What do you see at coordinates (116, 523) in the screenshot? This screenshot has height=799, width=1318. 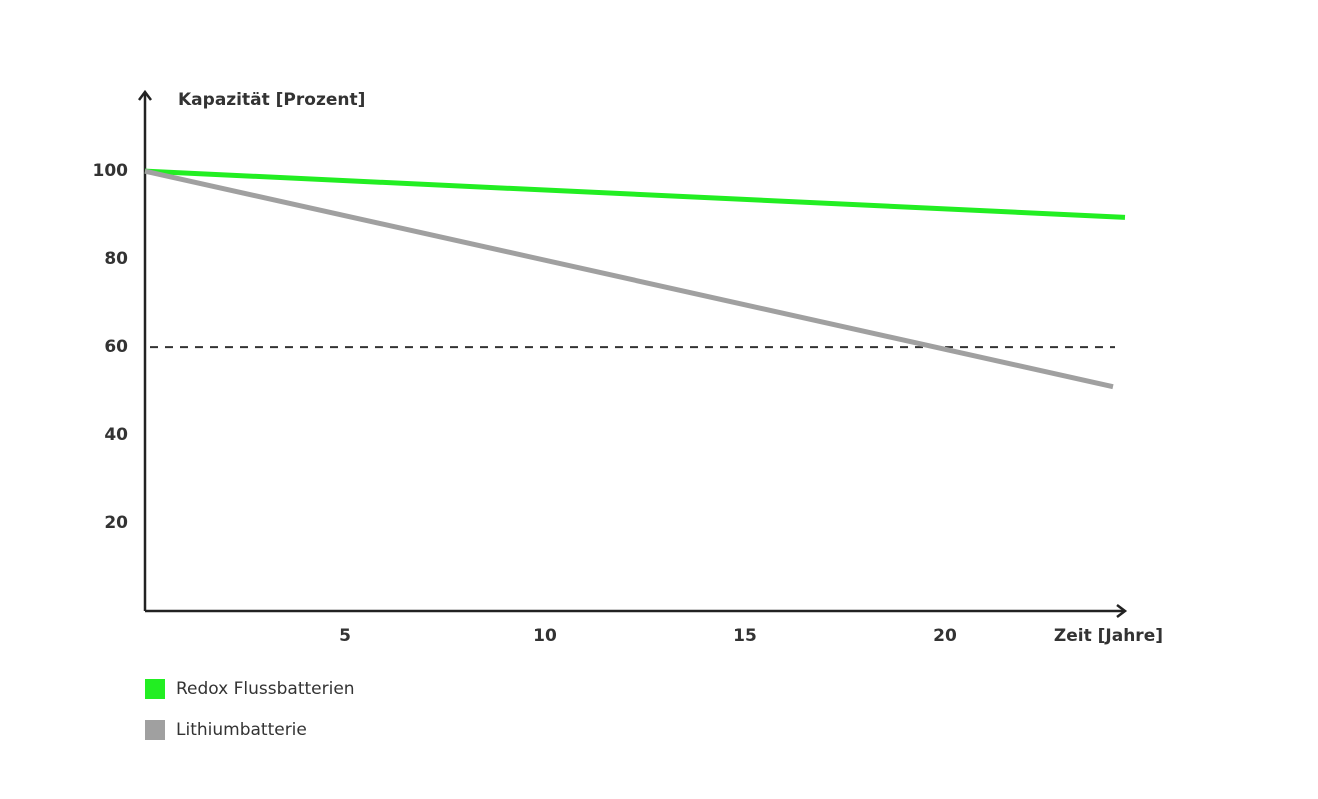 I see `y-tick-label: 20` at bounding box center [116, 523].